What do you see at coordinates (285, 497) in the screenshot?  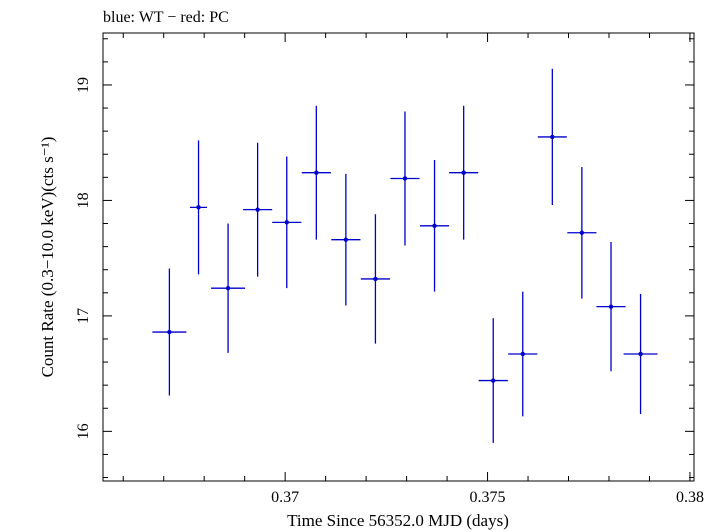 I see `x-tick-label: 0.37` at bounding box center [285, 497].